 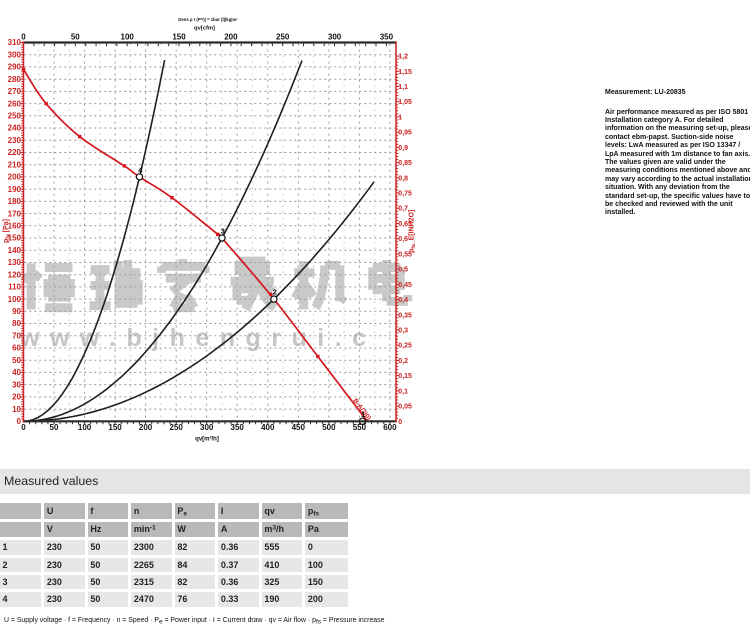 What do you see at coordinates (403, 57) in the screenshot?
I see `svg-text: 1,2` at bounding box center [403, 57].